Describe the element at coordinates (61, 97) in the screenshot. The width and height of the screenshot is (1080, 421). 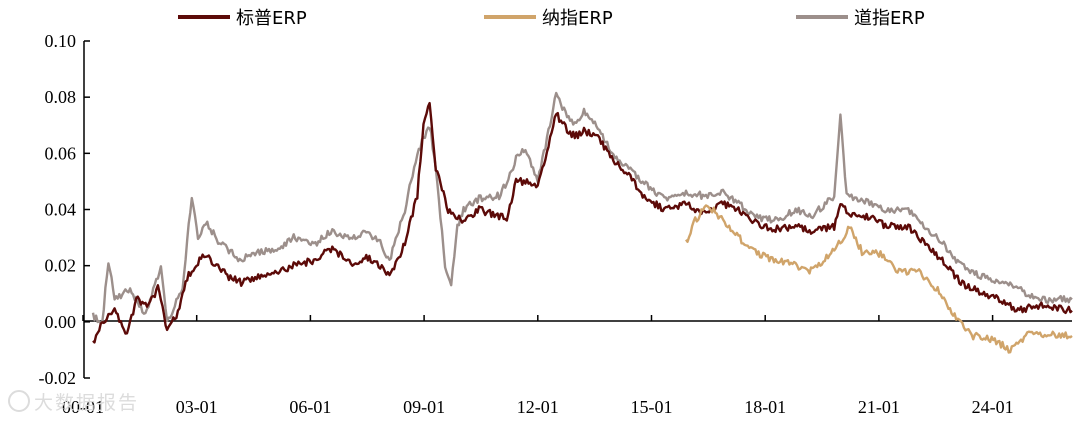
I see `y-tick-label: 0.08` at that location.